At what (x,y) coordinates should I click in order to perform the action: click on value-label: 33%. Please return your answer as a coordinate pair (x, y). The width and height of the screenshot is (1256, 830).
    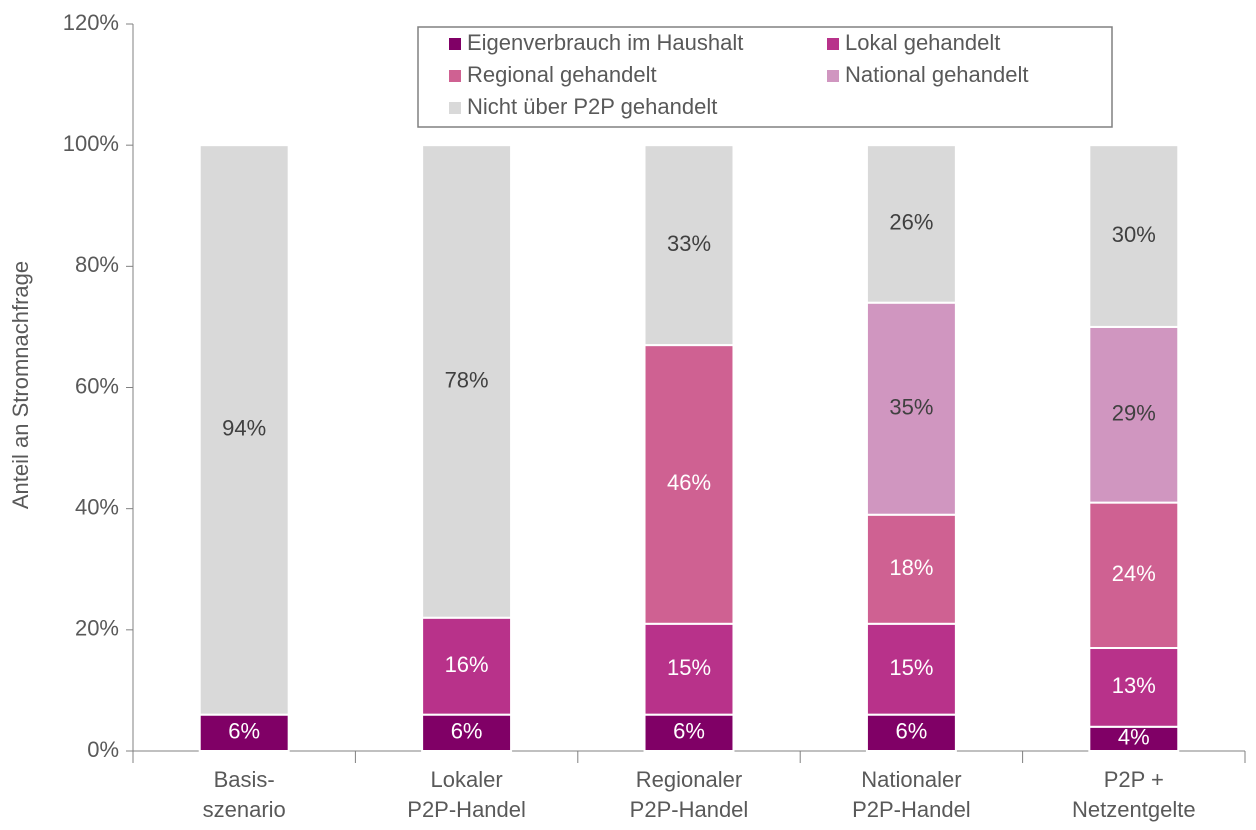
    Looking at the image, I should click on (689, 243).